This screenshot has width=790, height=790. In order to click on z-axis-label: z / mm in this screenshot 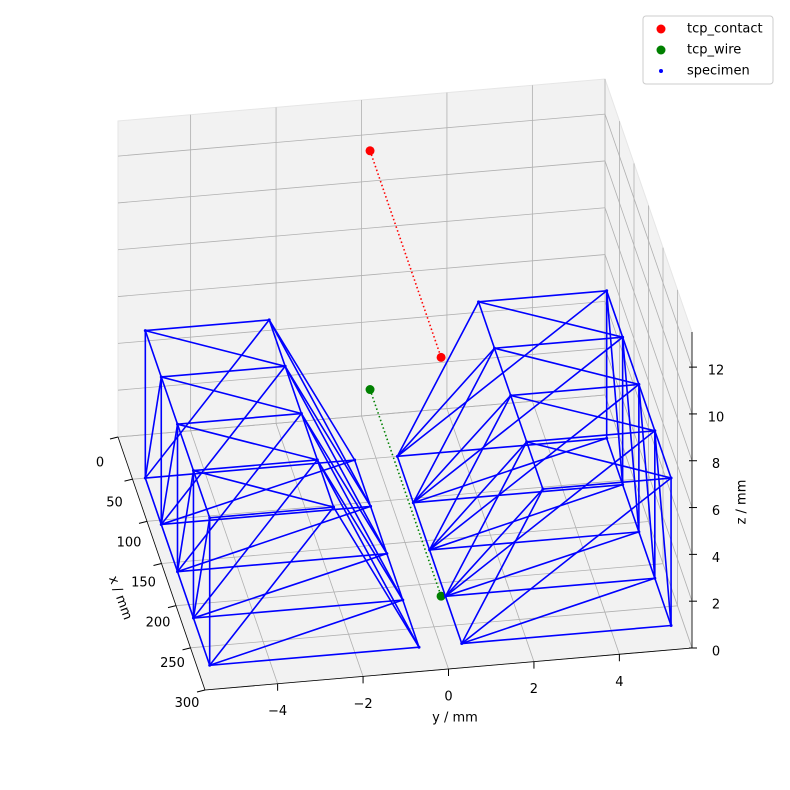, I will do `click(742, 502)`.